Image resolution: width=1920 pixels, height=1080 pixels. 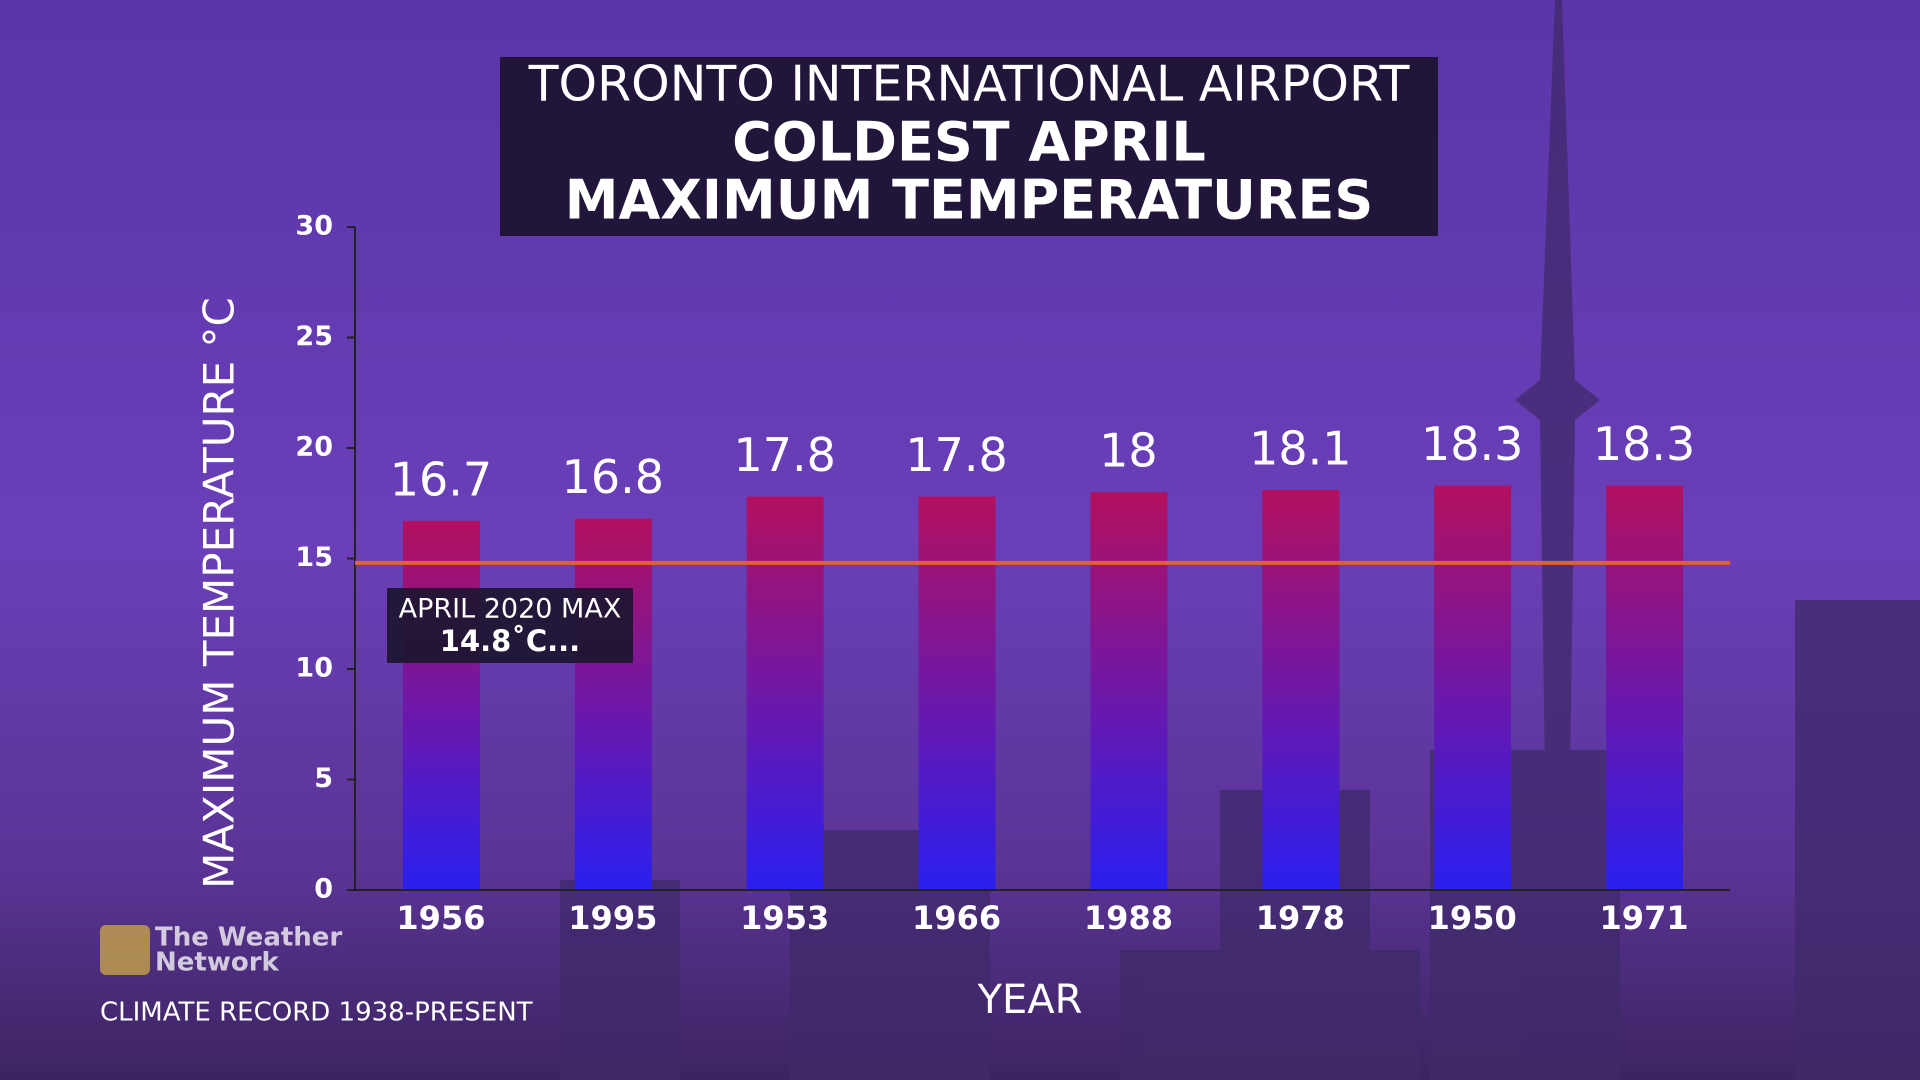 What do you see at coordinates (323, 778) in the screenshot?
I see `y-tick-label: 5` at bounding box center [323, 778].